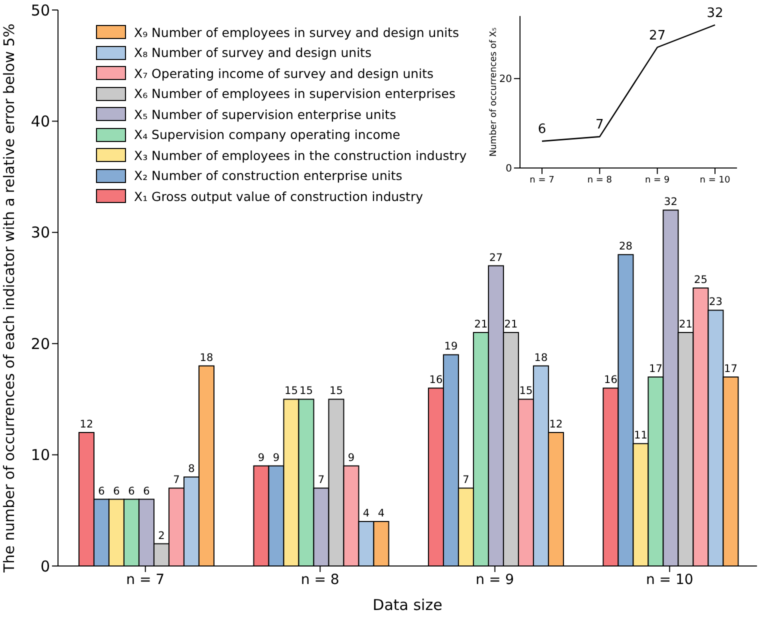 The image size is (759, 624). Describe the element at coordinates (191, 469) in the screenshot. I see `data-label: 8` at that location.